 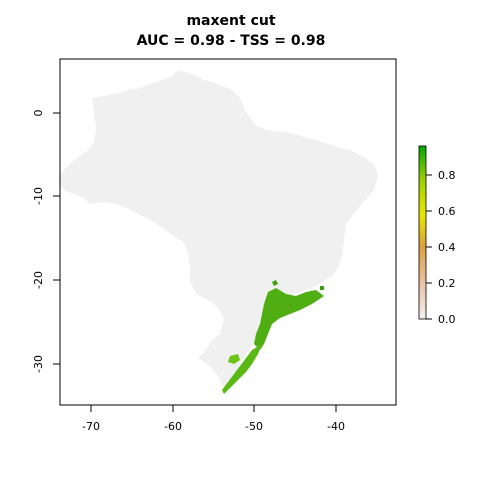 I want to click on plot-title: maxent cut, so click(x=230, y=21).